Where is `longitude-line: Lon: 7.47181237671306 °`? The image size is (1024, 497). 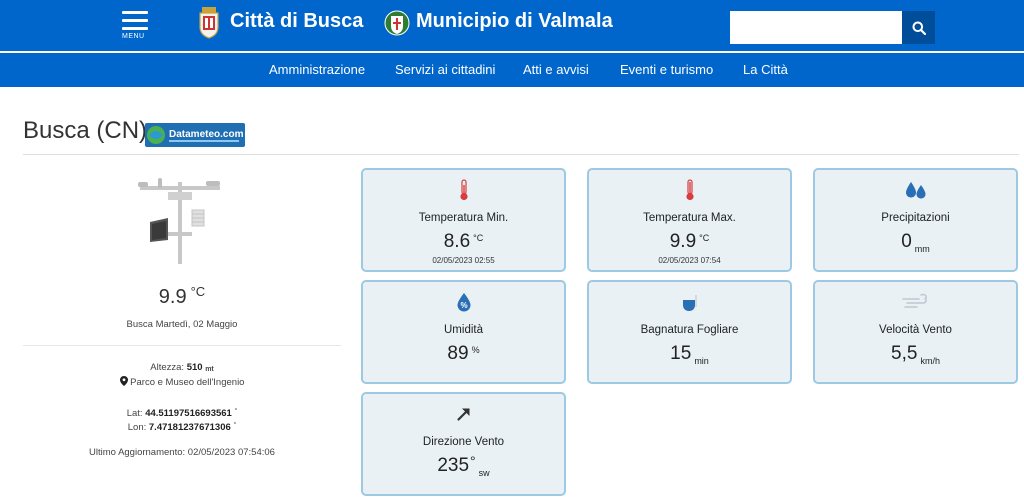
longitude-line: Lon: 7.47181237671306 ° is located at coordinates (182, 427).